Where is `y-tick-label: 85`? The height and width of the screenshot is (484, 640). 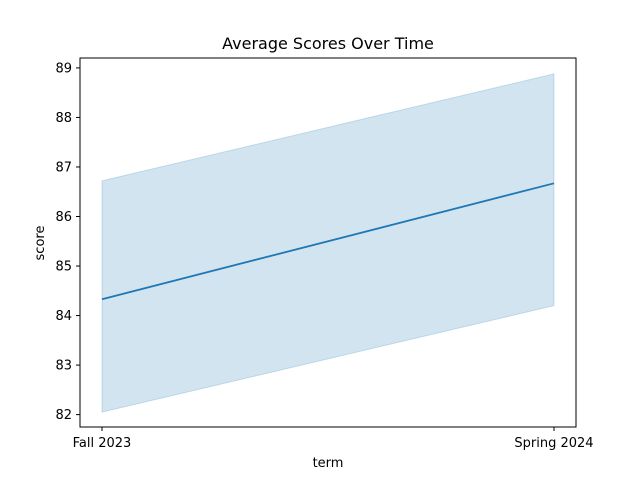 y-tick-label: 85 is located at coordinates (63, 267).